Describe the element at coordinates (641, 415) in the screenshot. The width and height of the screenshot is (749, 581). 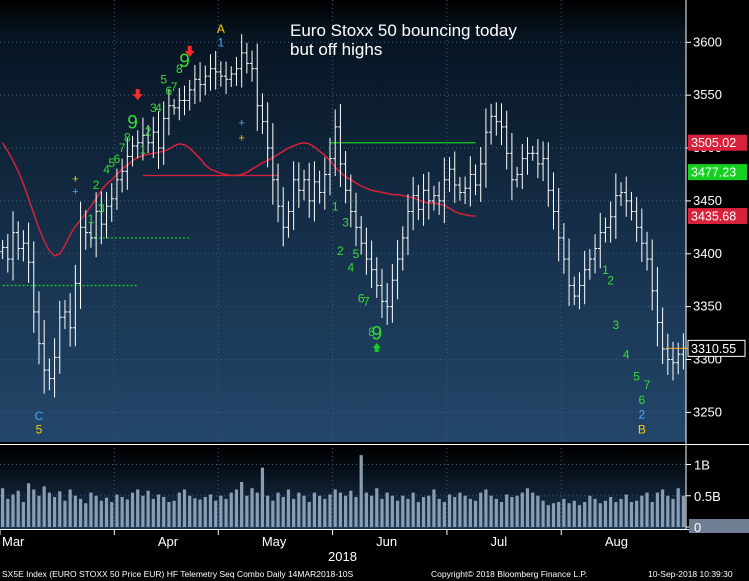
I see `sequence-label: 2` at that location.